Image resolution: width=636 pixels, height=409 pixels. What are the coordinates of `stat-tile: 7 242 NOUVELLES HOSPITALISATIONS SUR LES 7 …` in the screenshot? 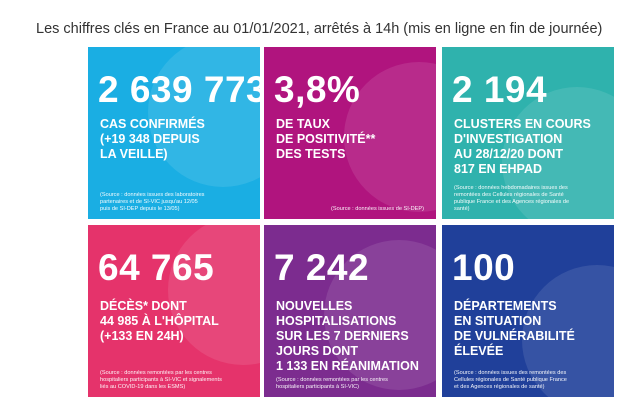 It's located at (350, 311).